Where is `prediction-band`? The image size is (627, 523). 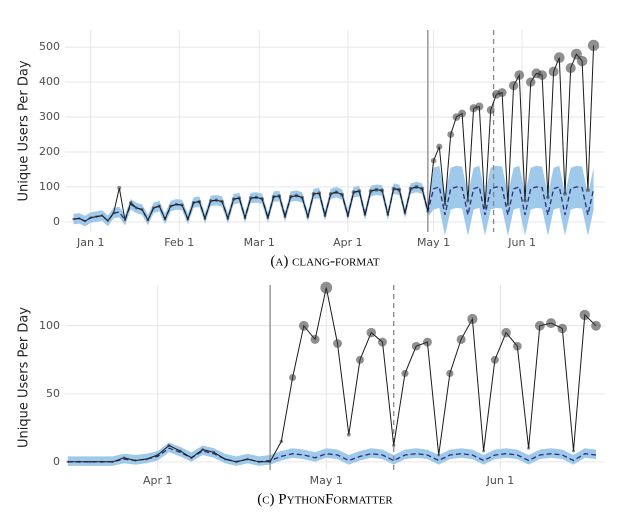 prediction-band is located at coordinates (333, 200).